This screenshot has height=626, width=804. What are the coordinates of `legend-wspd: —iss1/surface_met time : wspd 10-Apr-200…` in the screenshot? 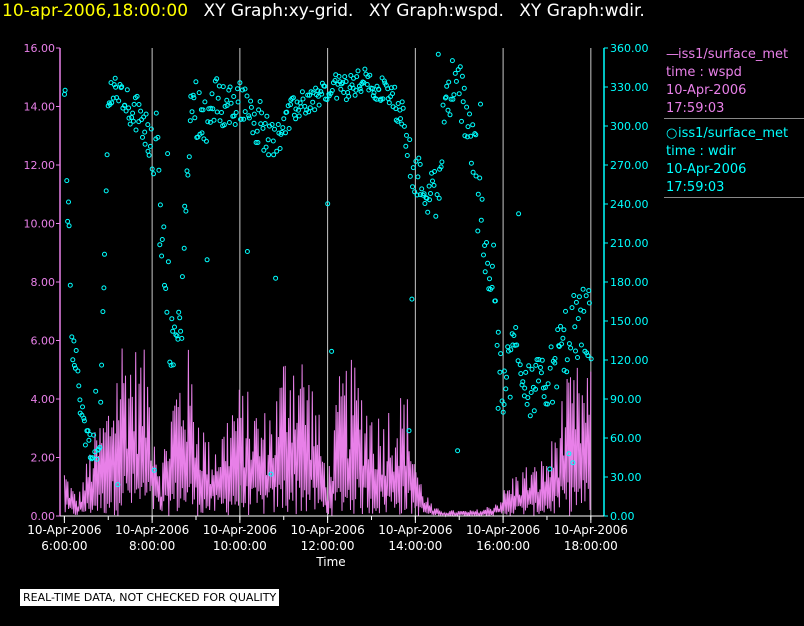 It's located at (734, 82).